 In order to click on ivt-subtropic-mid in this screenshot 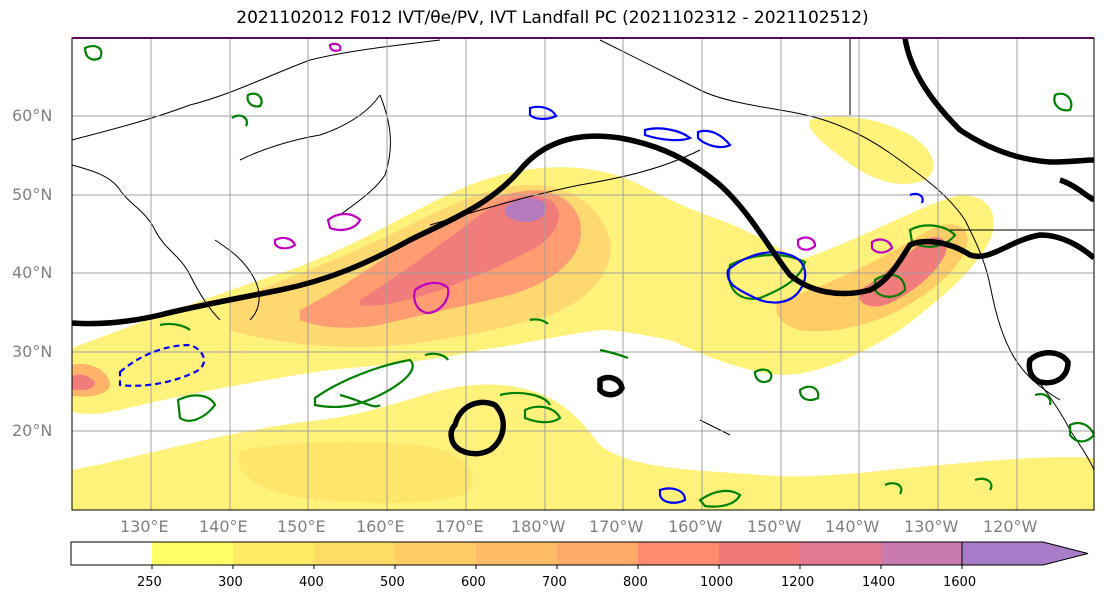, I will do `click(355, 472)`.